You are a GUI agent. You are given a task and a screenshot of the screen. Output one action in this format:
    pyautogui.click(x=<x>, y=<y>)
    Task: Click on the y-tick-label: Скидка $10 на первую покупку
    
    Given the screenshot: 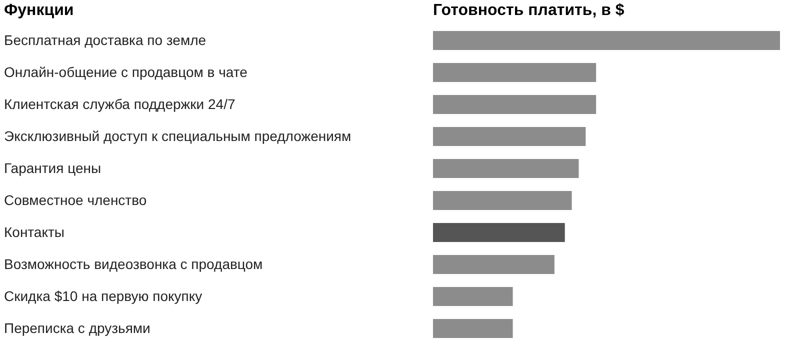 What is the action you would take?
    pyautogui.click(x=103, y=296)
    